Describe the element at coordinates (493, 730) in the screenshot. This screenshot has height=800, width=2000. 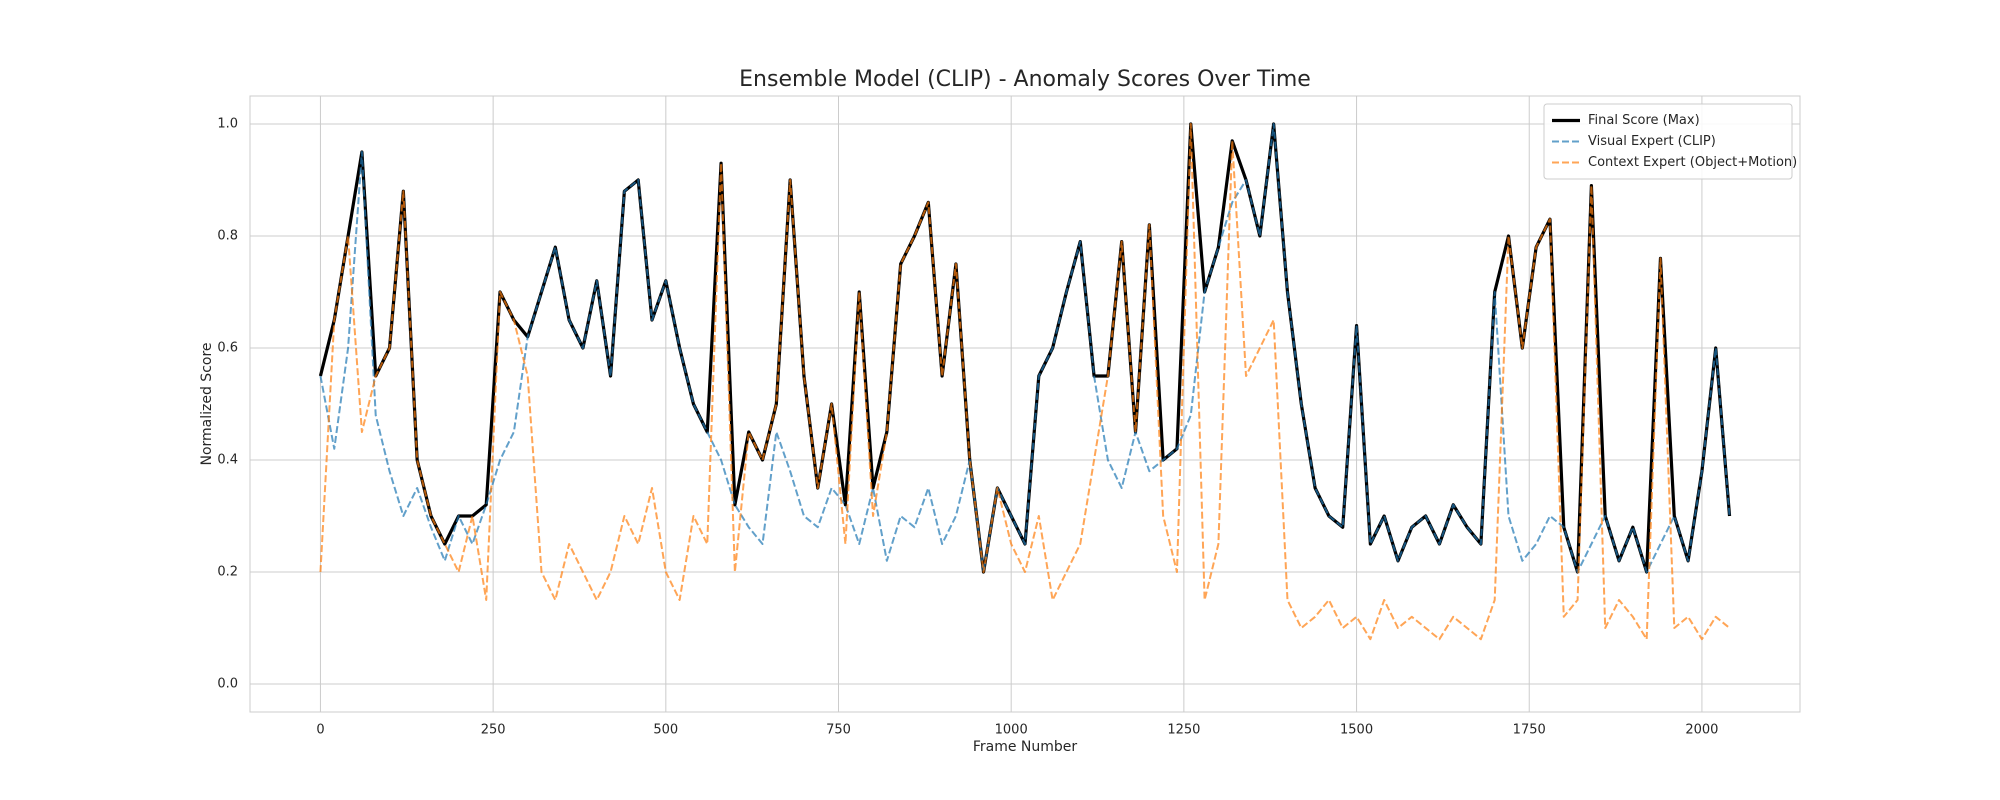
I see `x-tick-label: 250` at that location.